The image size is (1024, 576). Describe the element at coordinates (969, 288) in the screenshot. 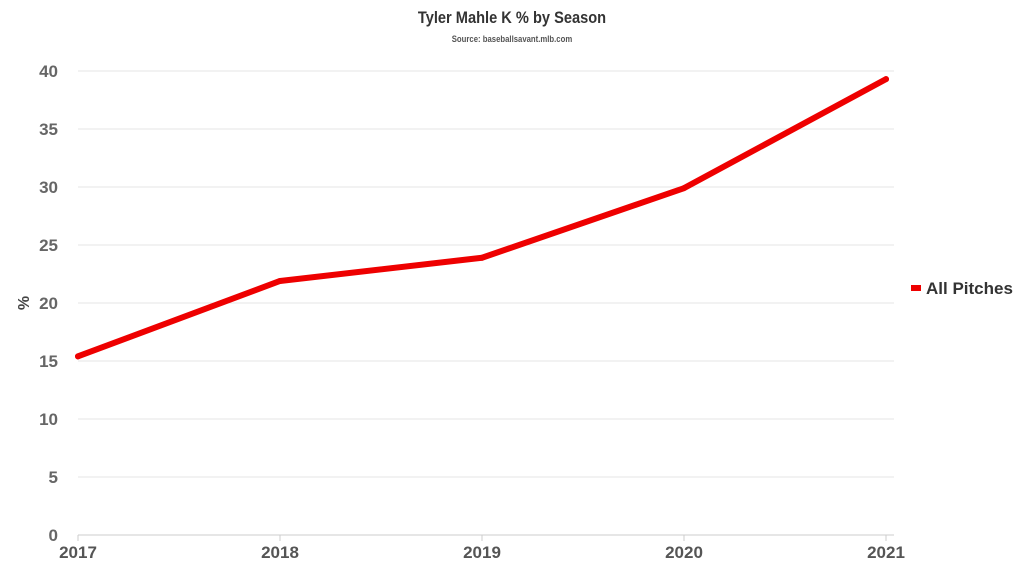

I see `legend-label: All Pitches` at that location.